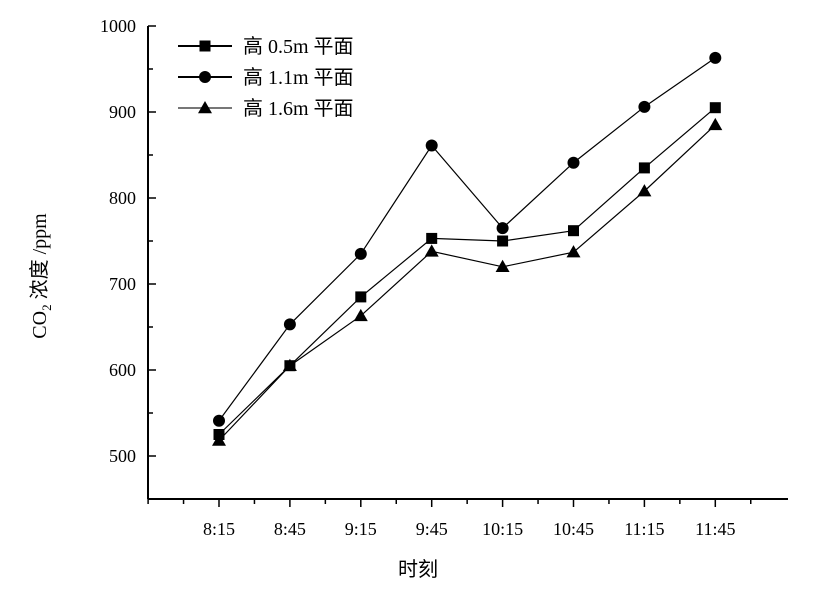 This screenshot has height=597, width=823. What do you see at coordinates (122, 456) in the screenshot?
I see `y-tick-label: 500` at bounding box center [122, 456].